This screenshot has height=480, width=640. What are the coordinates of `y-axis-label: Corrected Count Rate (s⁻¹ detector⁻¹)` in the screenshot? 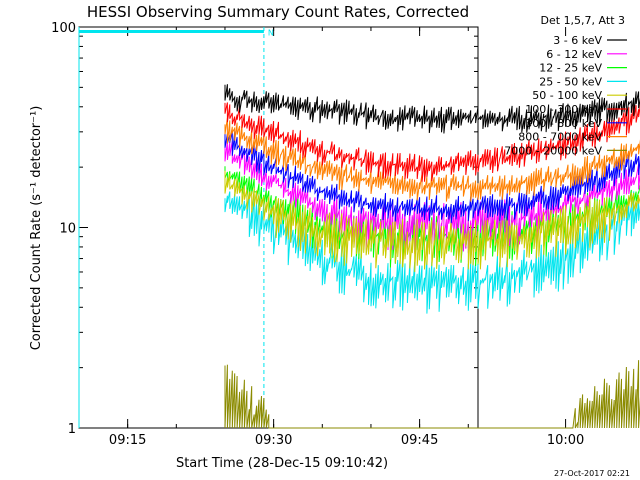 It's located at (36, 228).